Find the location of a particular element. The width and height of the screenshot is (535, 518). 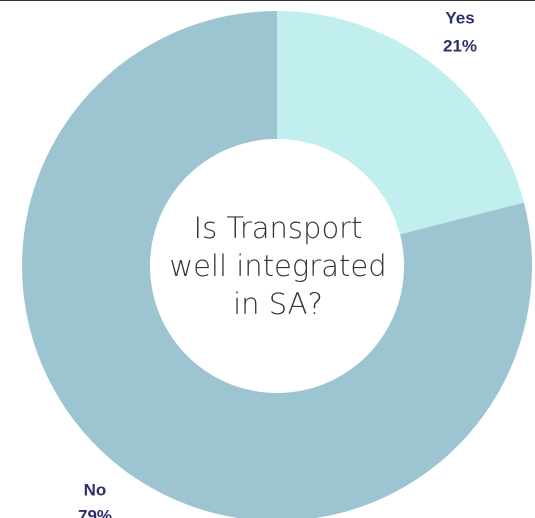

chart-title: Is Transport well integrated in SA? is located at coordinates (278, 266).